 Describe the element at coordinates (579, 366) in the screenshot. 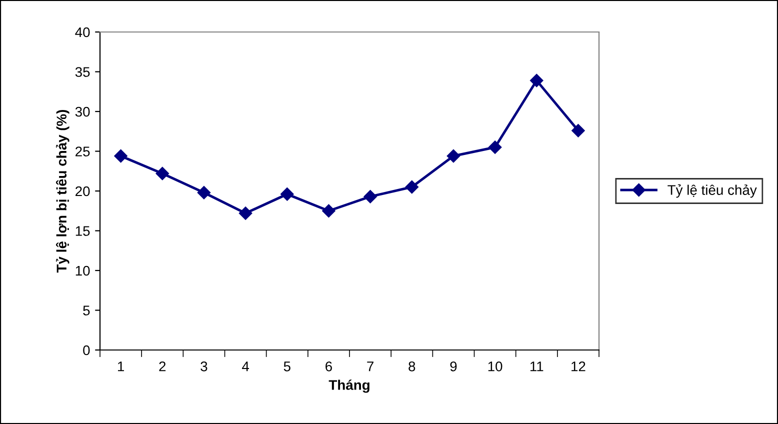

I see `x-tick-label: 12` at that location.